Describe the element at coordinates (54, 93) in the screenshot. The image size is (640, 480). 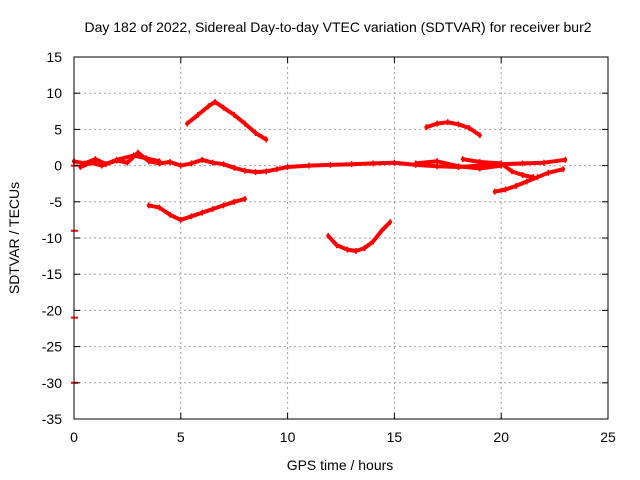
I see `y-tick-label: 10` at that location.